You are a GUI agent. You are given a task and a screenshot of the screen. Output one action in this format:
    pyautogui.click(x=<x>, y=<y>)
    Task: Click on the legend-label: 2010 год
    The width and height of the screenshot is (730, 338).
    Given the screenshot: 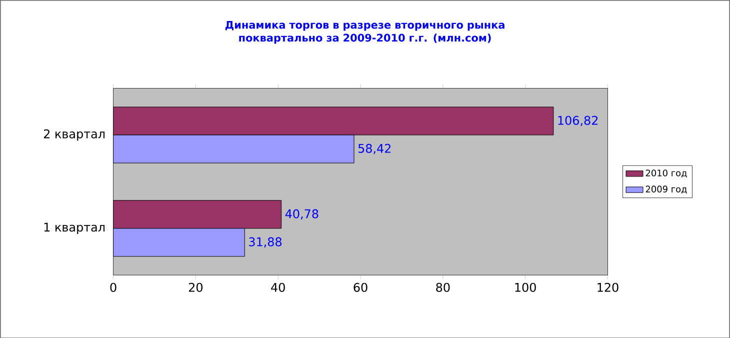 What is the action you would take?
    pyautogui.click(x=666, y=173)
    